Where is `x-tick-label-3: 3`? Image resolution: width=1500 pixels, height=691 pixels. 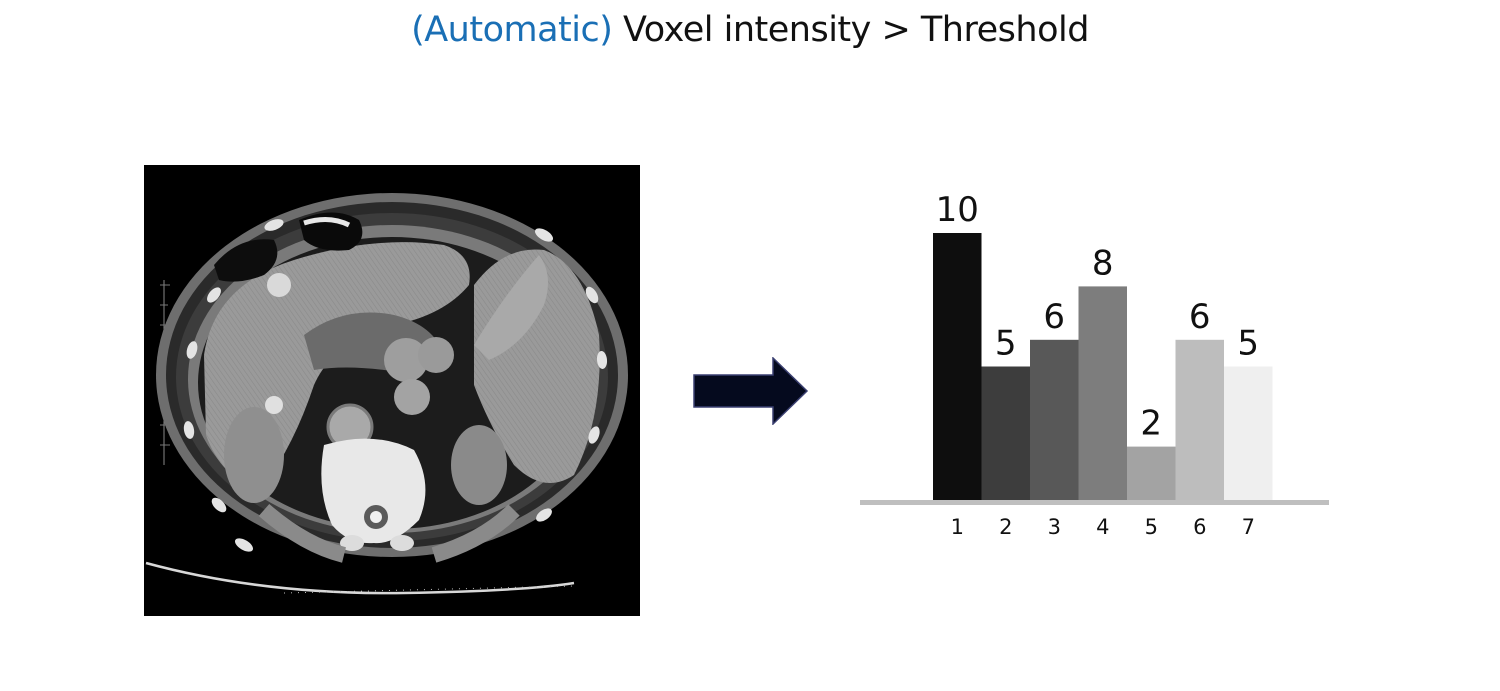 x-tick-label-3: 3 is located at coordinates (1054, 527).